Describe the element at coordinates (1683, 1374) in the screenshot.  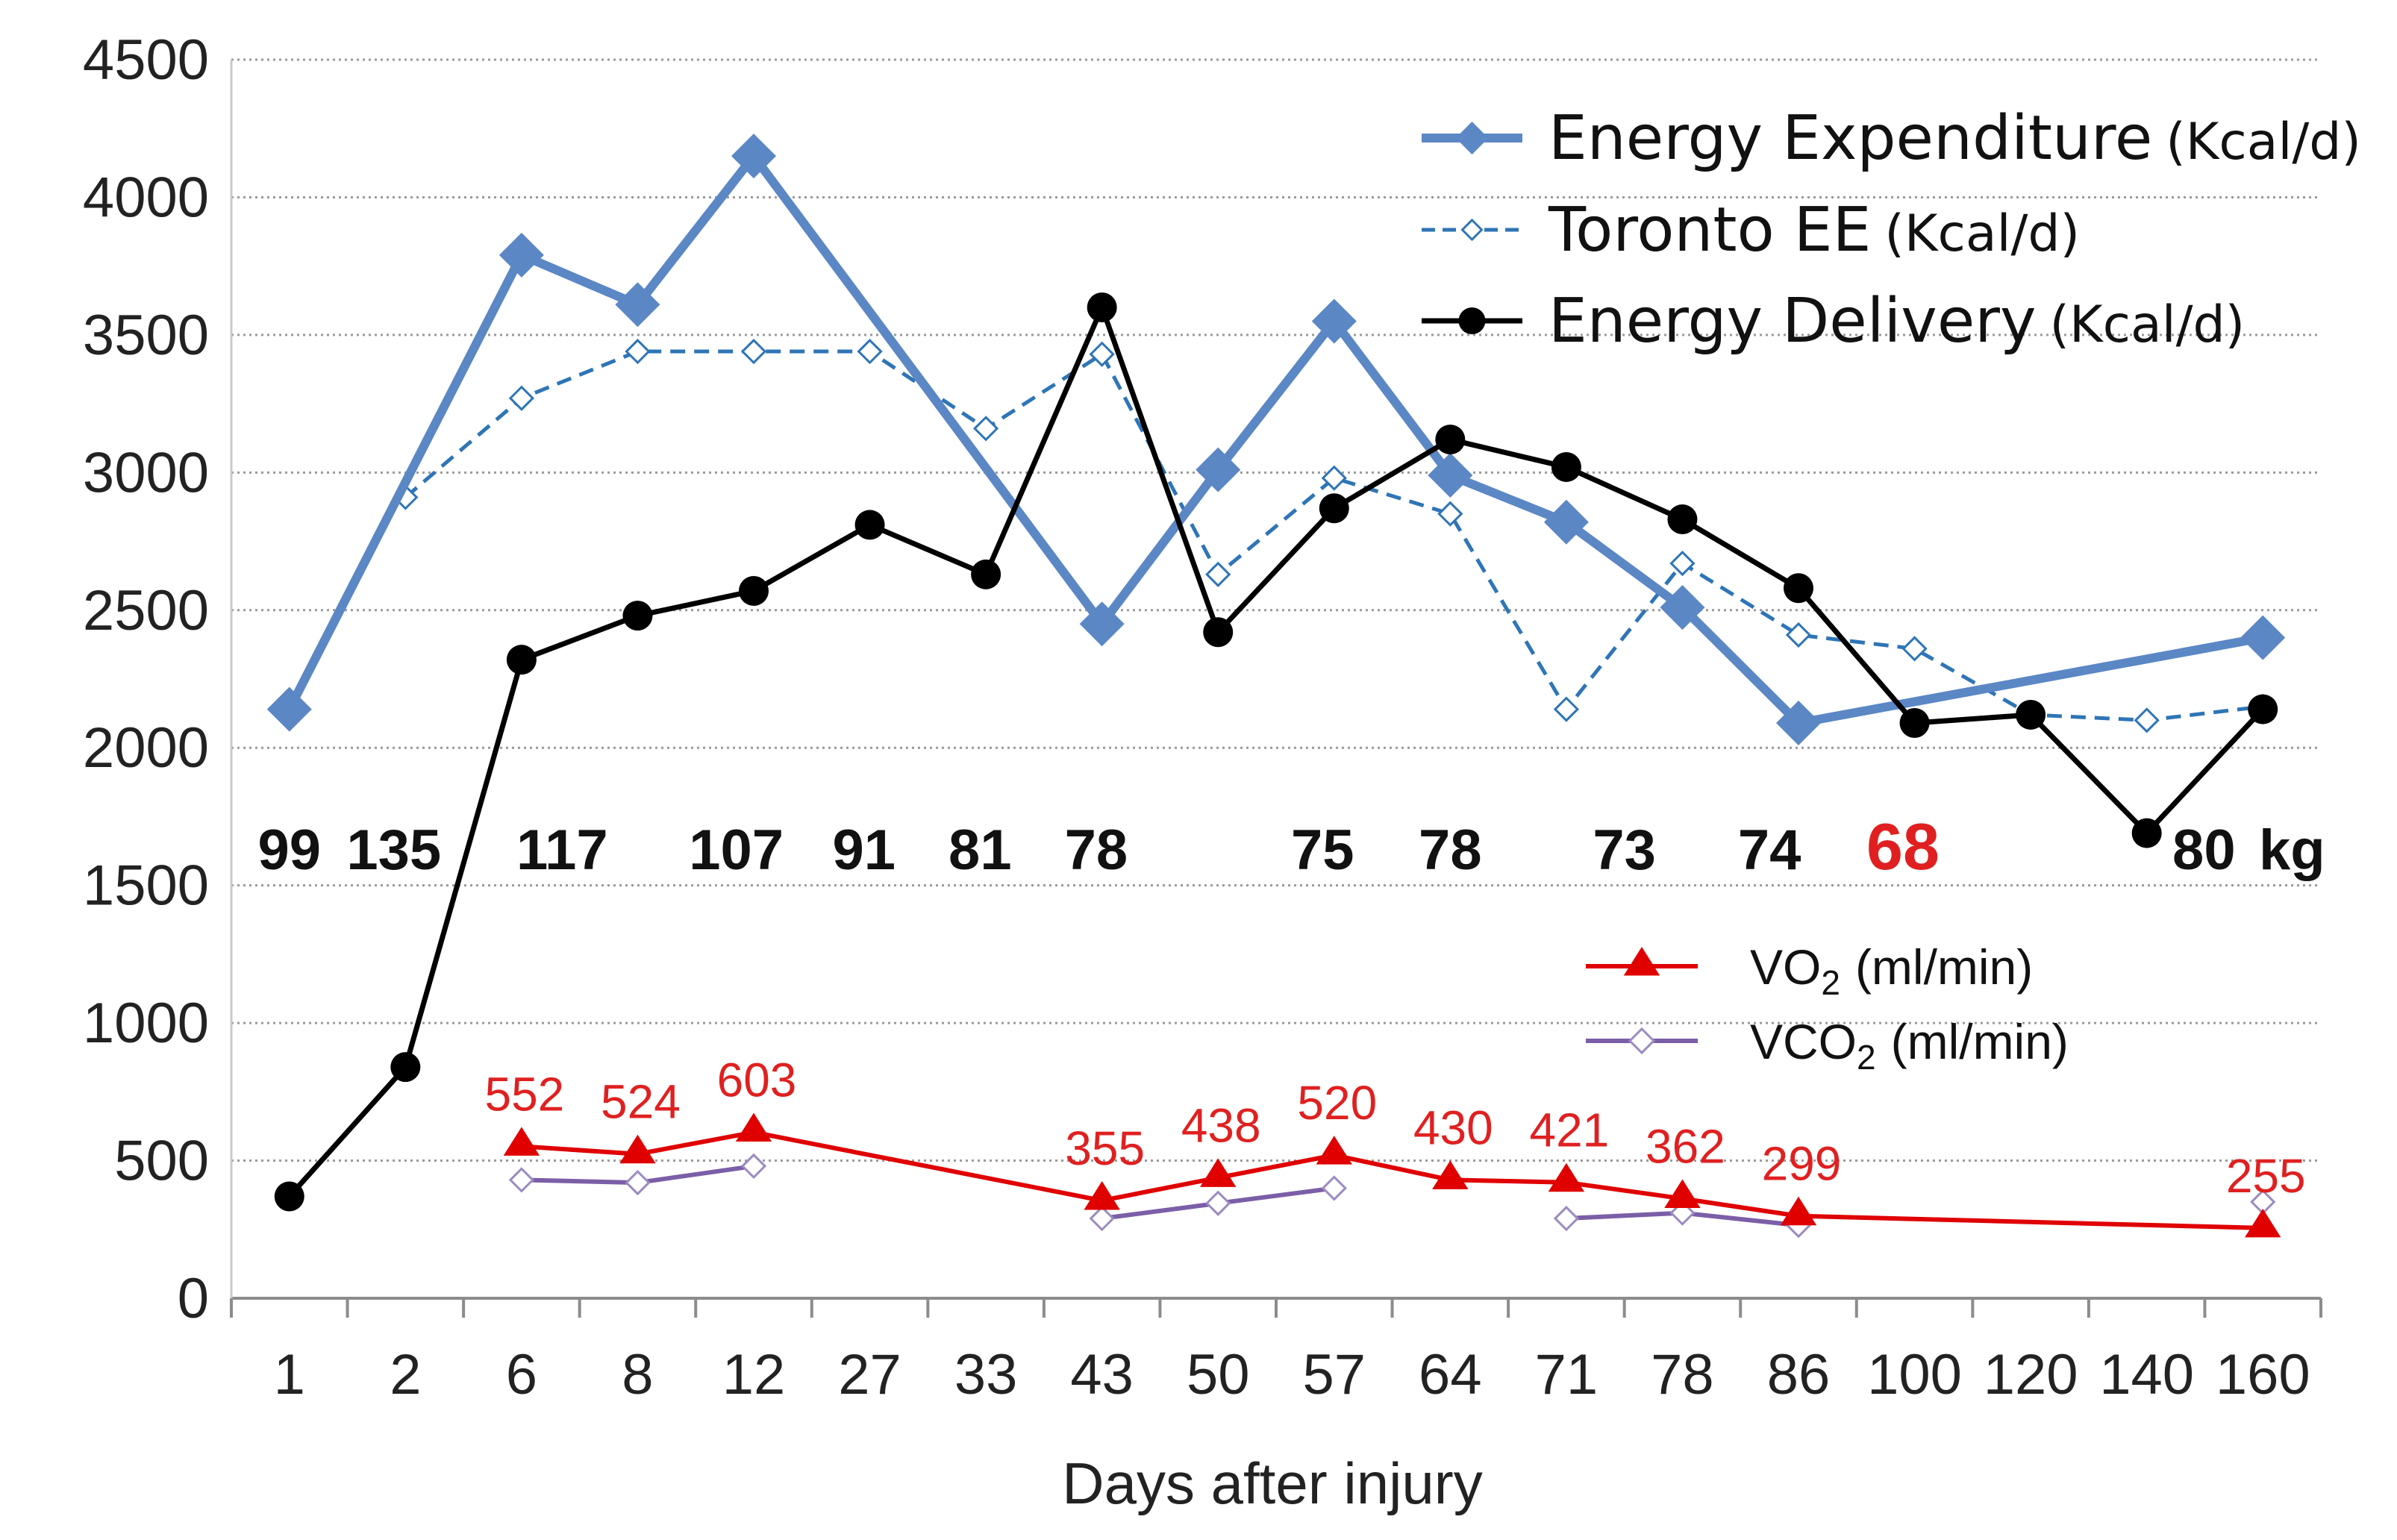
I see `x-tick-label: 78` at that location.